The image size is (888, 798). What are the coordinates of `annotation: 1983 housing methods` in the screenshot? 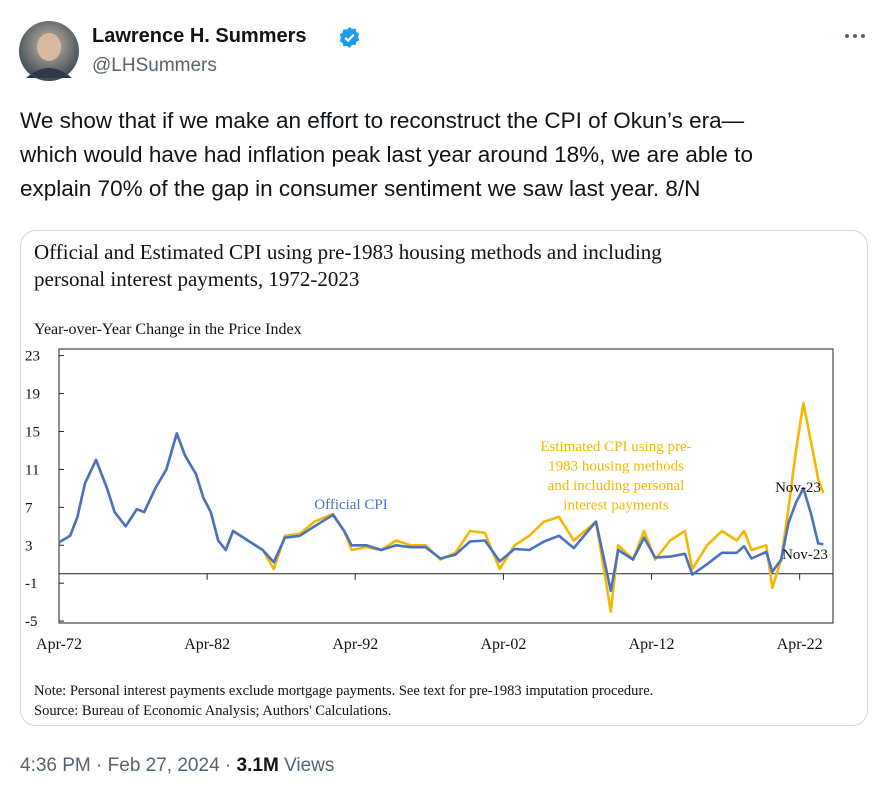 It's located at (616, 467).